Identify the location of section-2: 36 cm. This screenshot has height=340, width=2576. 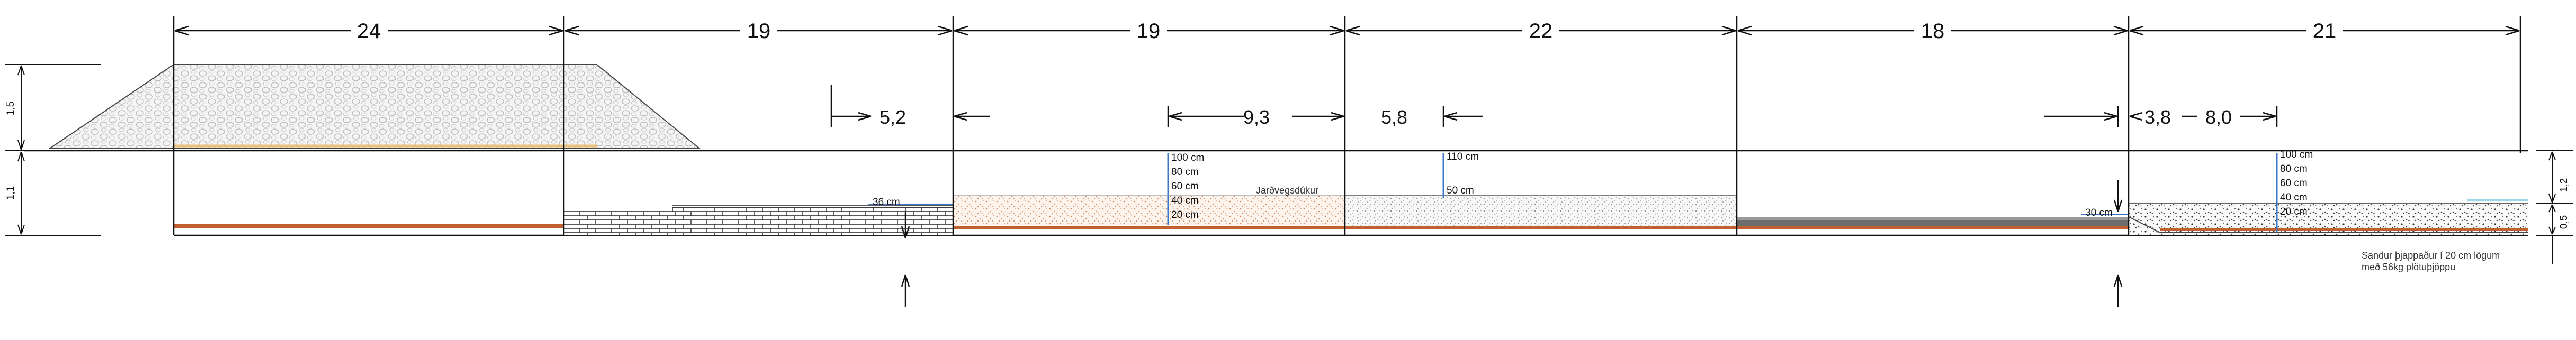
(758, 216).